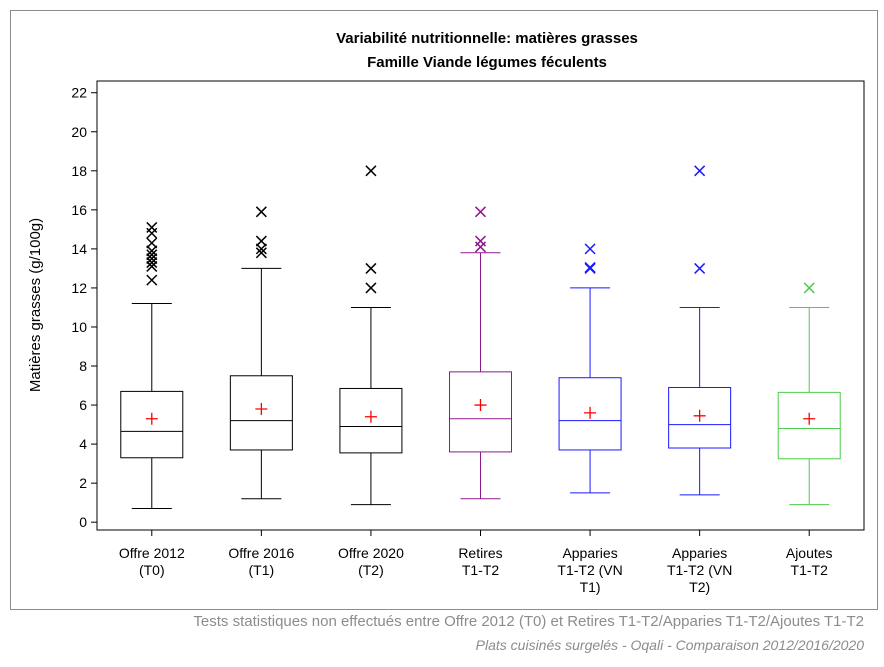  I want to click on y-tick-label: 2, so click(83, 483).